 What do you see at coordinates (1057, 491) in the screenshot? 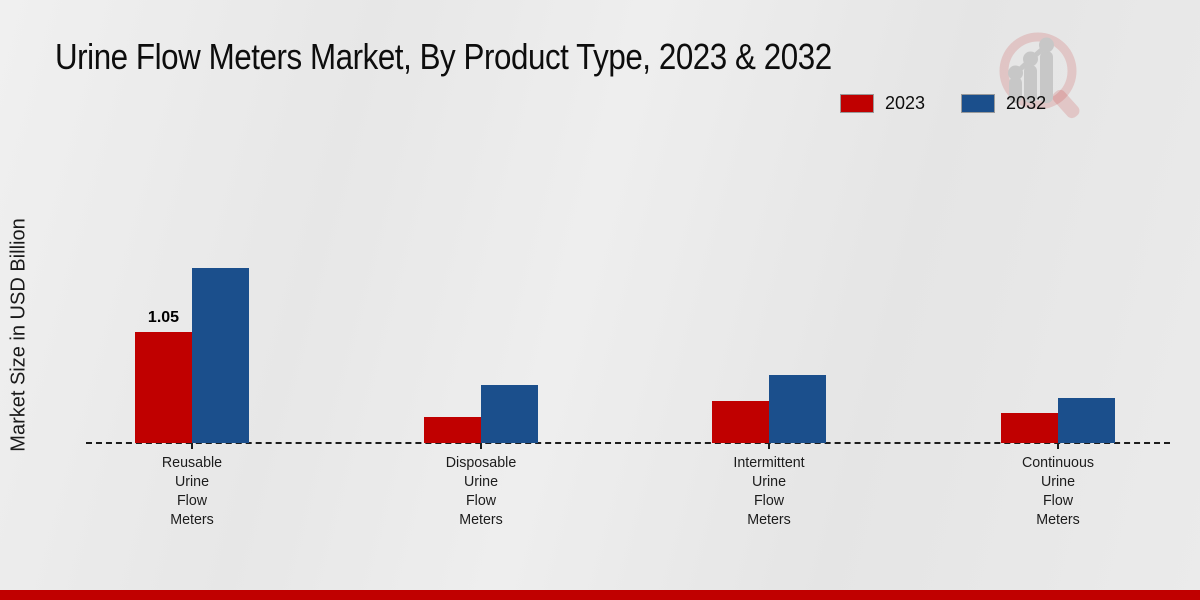
I see `category-label-3: Continuous Urine Flow Meters` at bounding box center [1057, 491].